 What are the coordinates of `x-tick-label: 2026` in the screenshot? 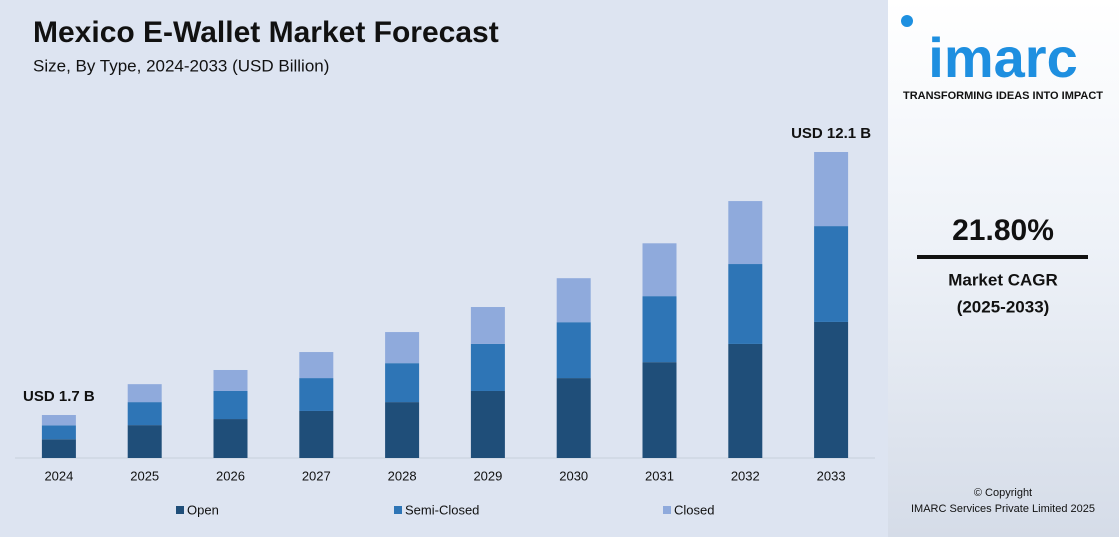 It's located at (230, 475).